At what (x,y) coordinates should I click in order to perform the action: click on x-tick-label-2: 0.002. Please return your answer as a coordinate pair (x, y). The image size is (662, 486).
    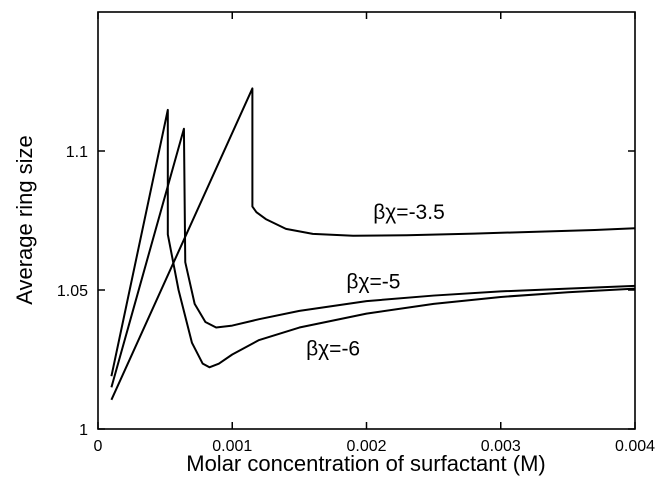
    Looking at the image, I should click on (366, 446).